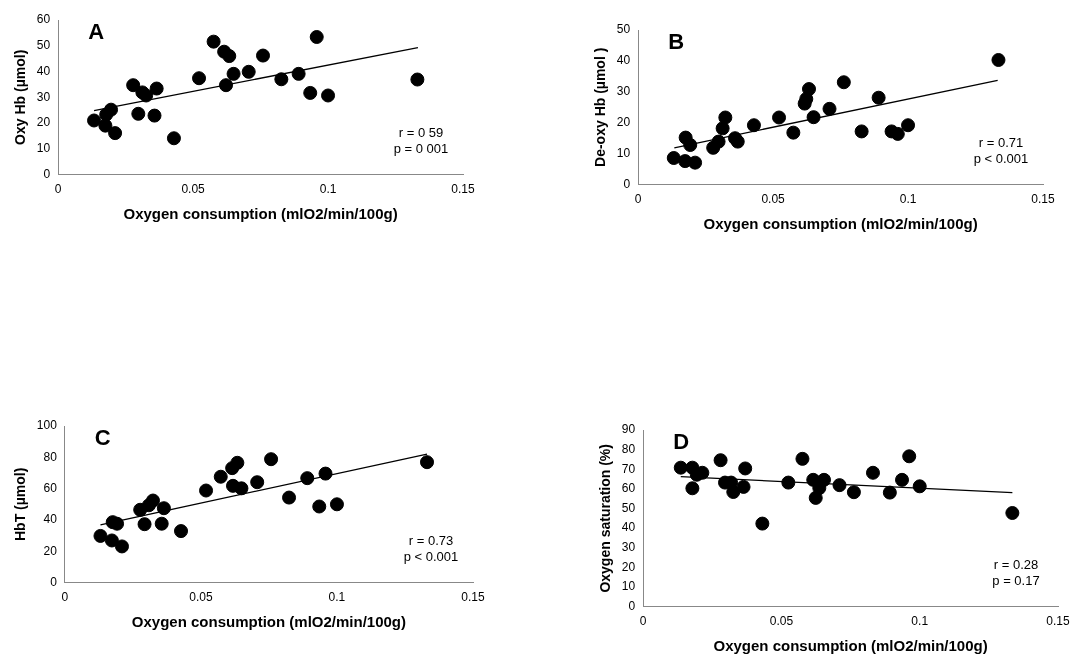  I want to click on annotation: r = 0.28, so click(1016, 564).